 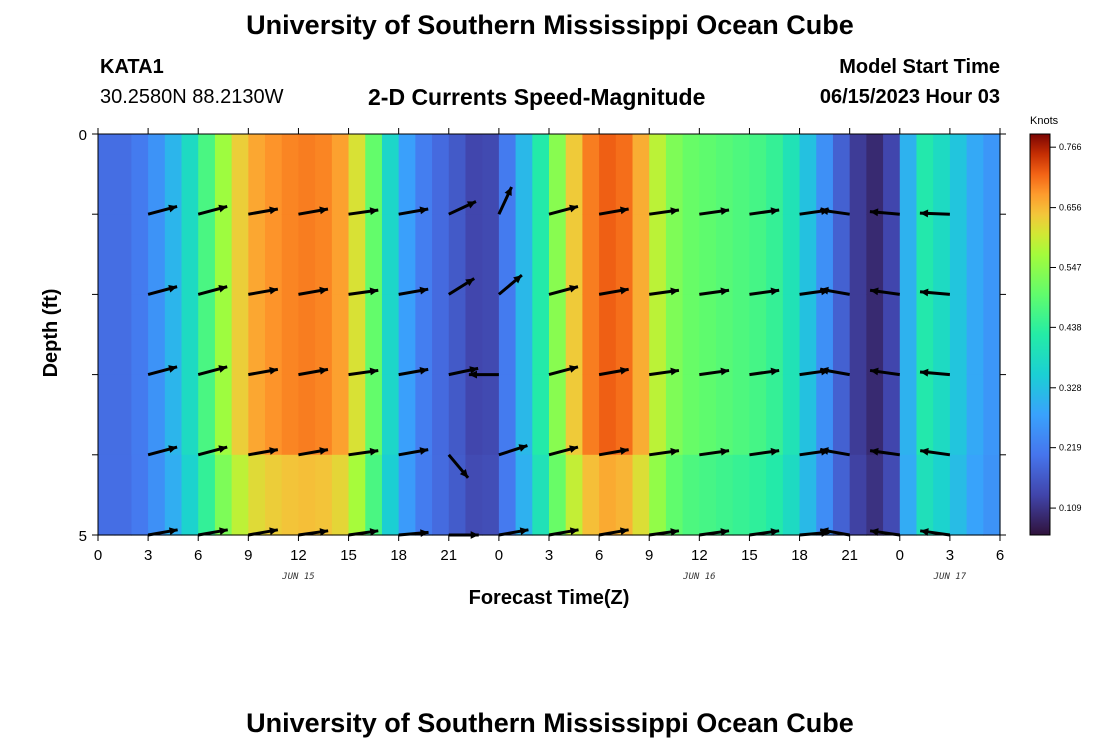 I want to click on station-coordinates: 30.2580N 88.2130W, so click(x=192, y=97).